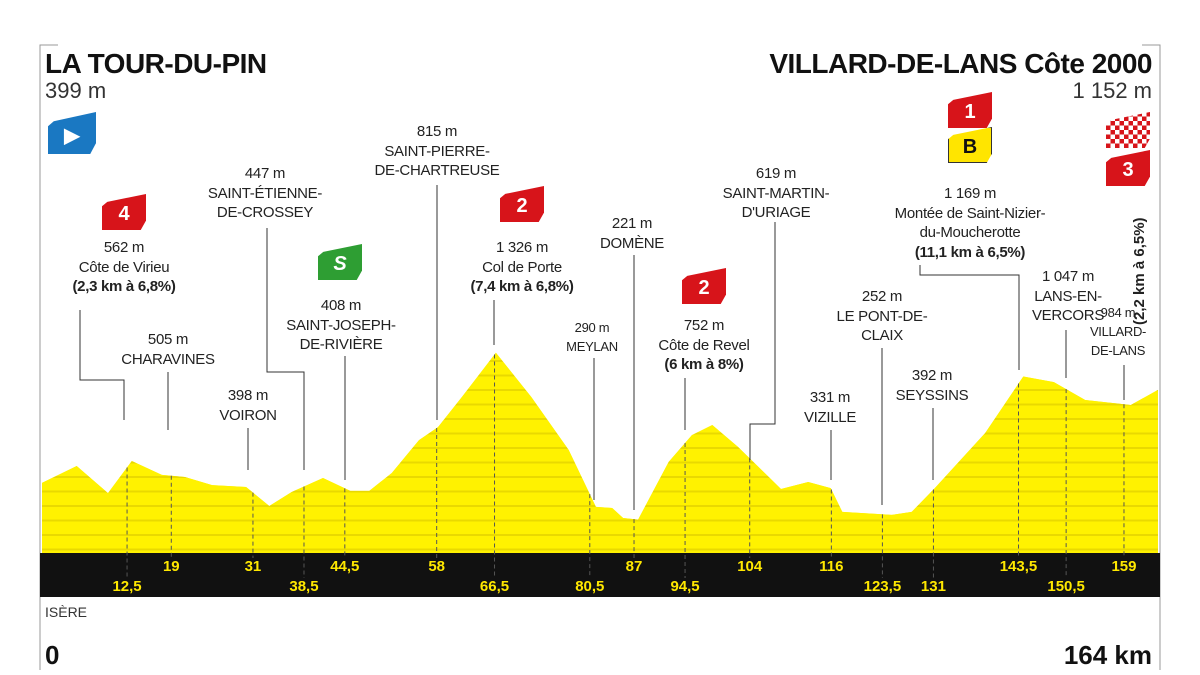 This screenshot has height=675, width=1200. What do you see at coordinates (960, 63) in the screenshot?
I see `finish-town: VILLARD-DE-LANS Côte 2000` at bounding box center [960, 63].